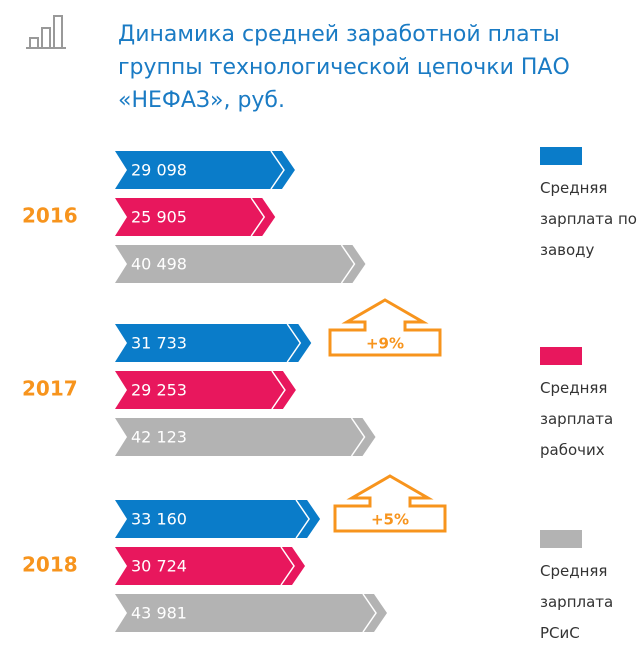 The image size is (643, 648). I want to click on value-label: 30 724, so click(159, 566).